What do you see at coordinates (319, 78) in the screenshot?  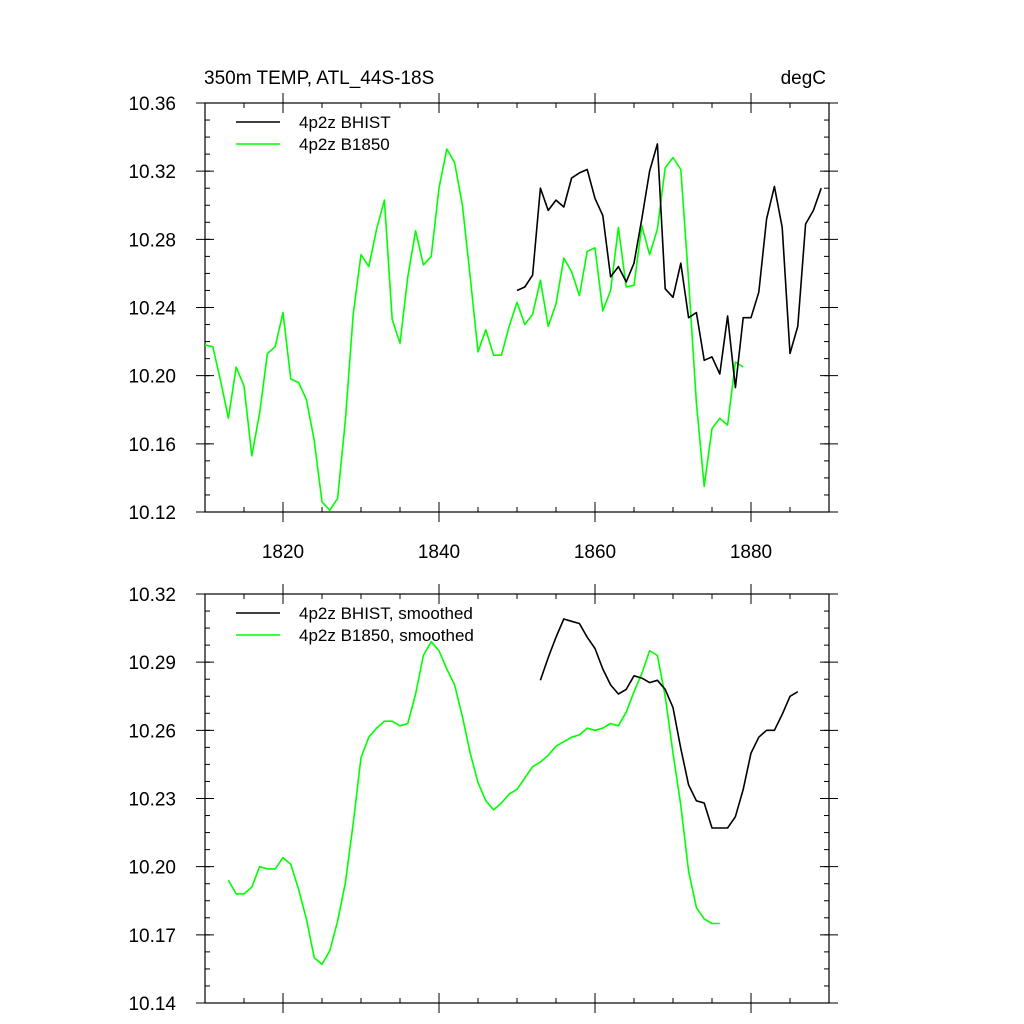 I see `panel-title: 350m TEMP, ATL_44S-18S` at bounding box center [319, 78].